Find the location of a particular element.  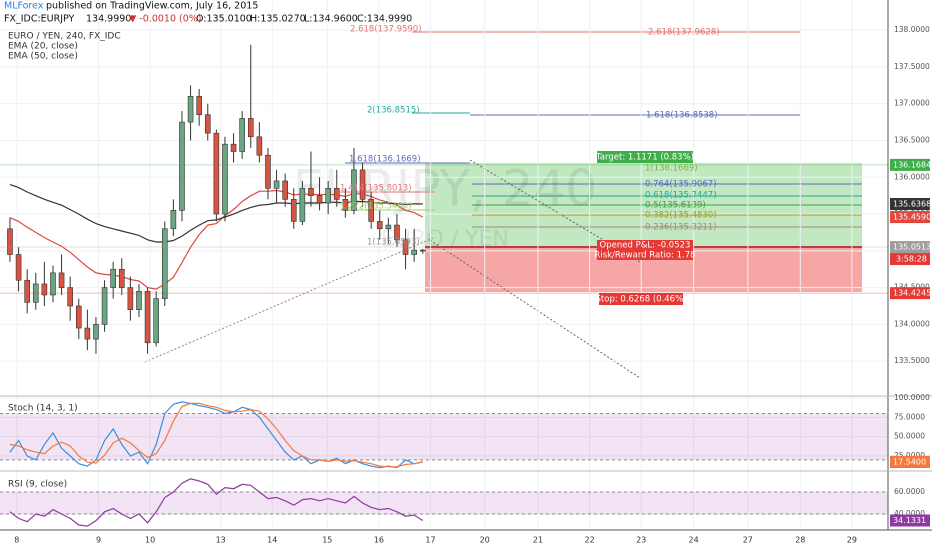

y-tick-label: 133.5000 is located at coordinates (912, 360).